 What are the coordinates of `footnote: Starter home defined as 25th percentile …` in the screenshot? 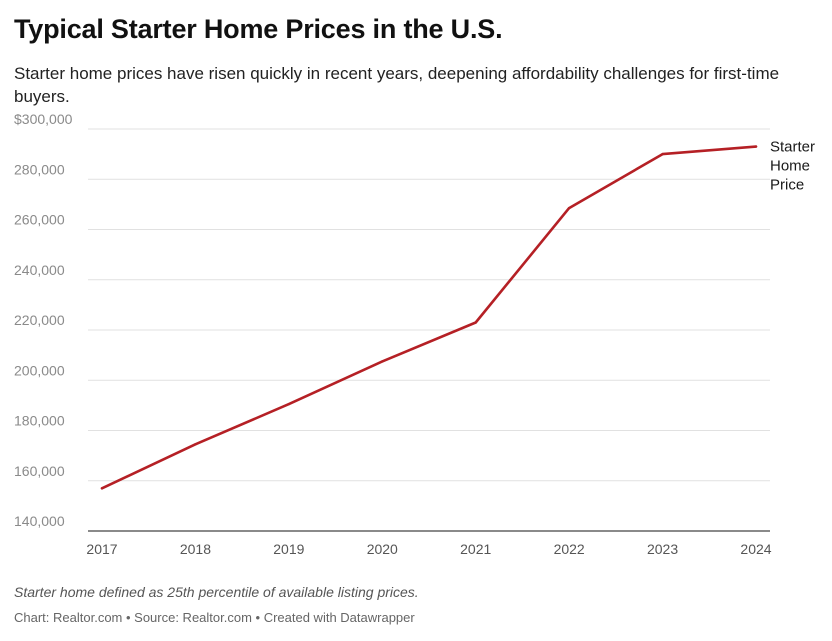 It's located at (216, 592).